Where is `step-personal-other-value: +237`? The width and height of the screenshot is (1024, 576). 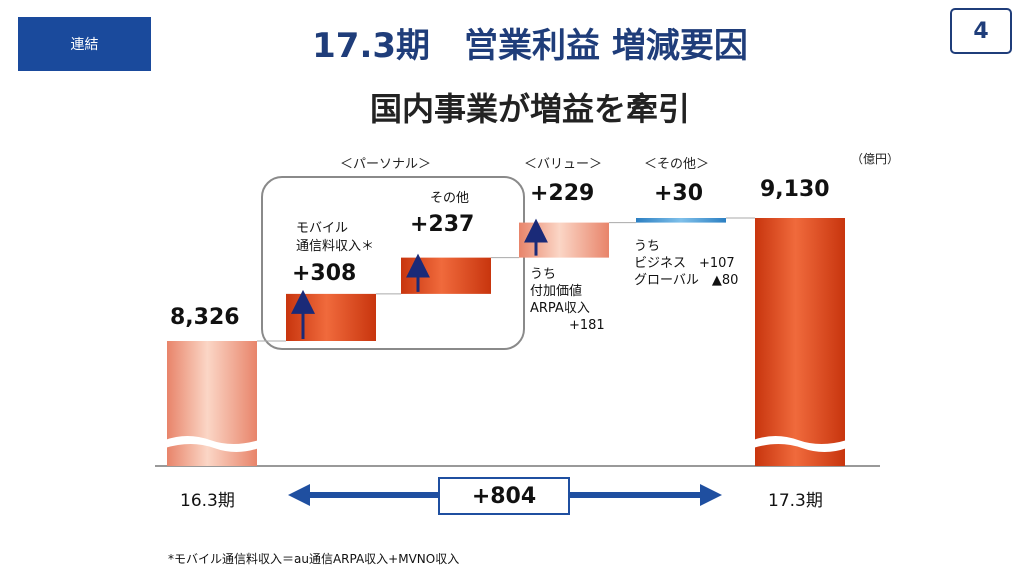
step-personal-other-value: +237 is located at coordinates (442, 224).